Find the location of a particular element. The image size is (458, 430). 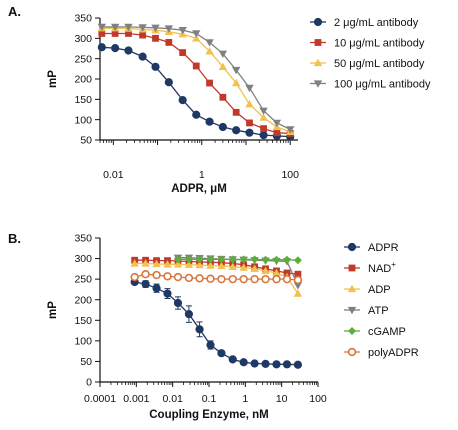

legend-item: cGAMP is located at coordinates (375, 332).